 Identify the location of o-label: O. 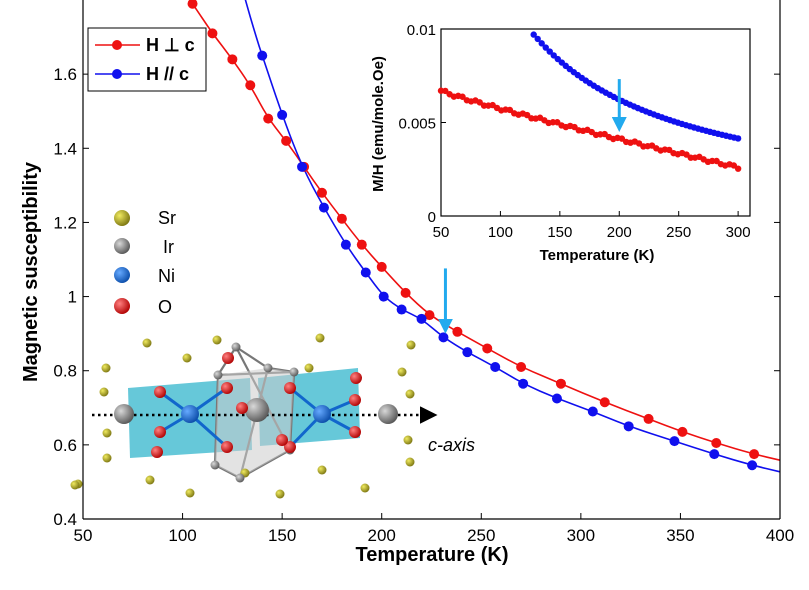
(165, 307).